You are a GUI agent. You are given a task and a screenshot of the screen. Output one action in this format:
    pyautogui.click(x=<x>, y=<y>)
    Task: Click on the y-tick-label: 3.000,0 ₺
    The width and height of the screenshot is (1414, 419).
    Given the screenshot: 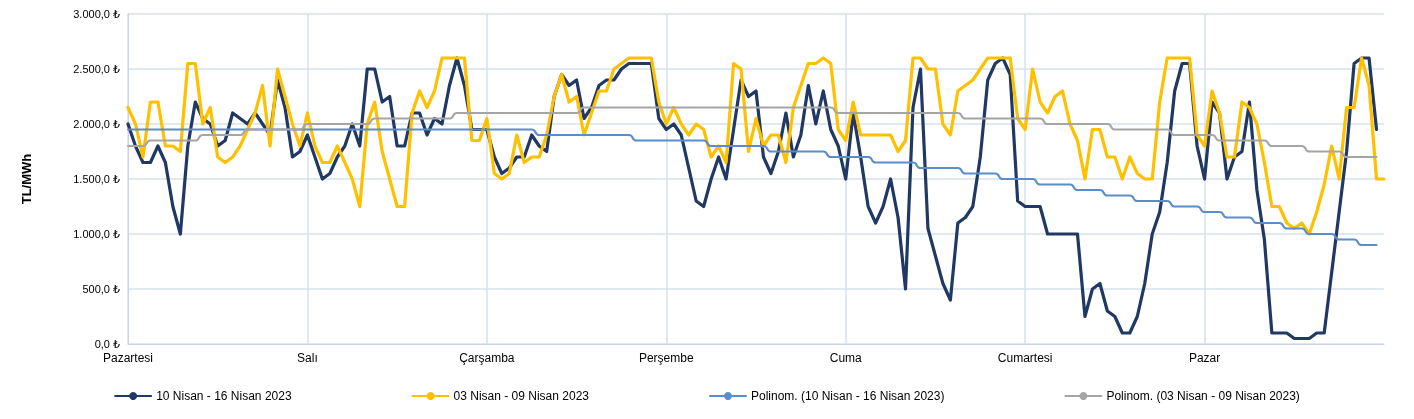 What is the action you would take?
    pyautogui.click(x=96, y=14)
    